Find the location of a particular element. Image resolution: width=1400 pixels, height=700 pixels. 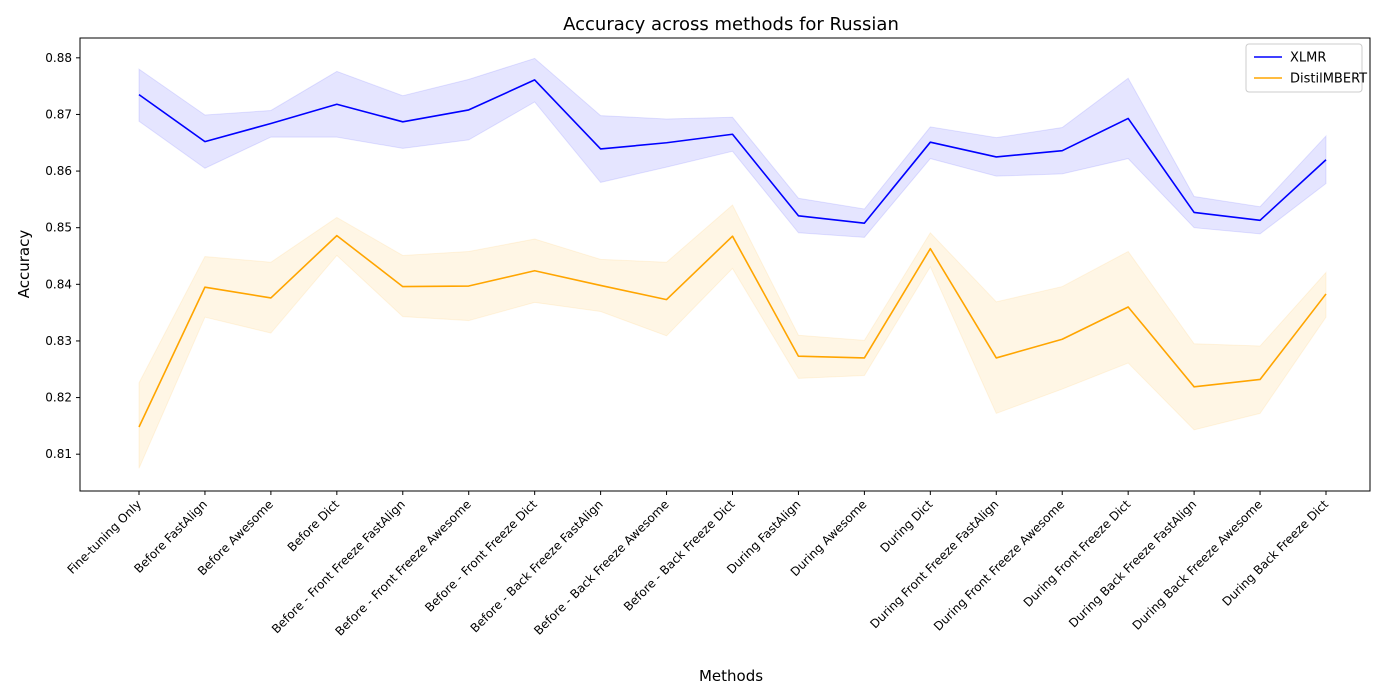

x-tick-label: During Front Freeze Awesome is located at coordinates (999, 565).